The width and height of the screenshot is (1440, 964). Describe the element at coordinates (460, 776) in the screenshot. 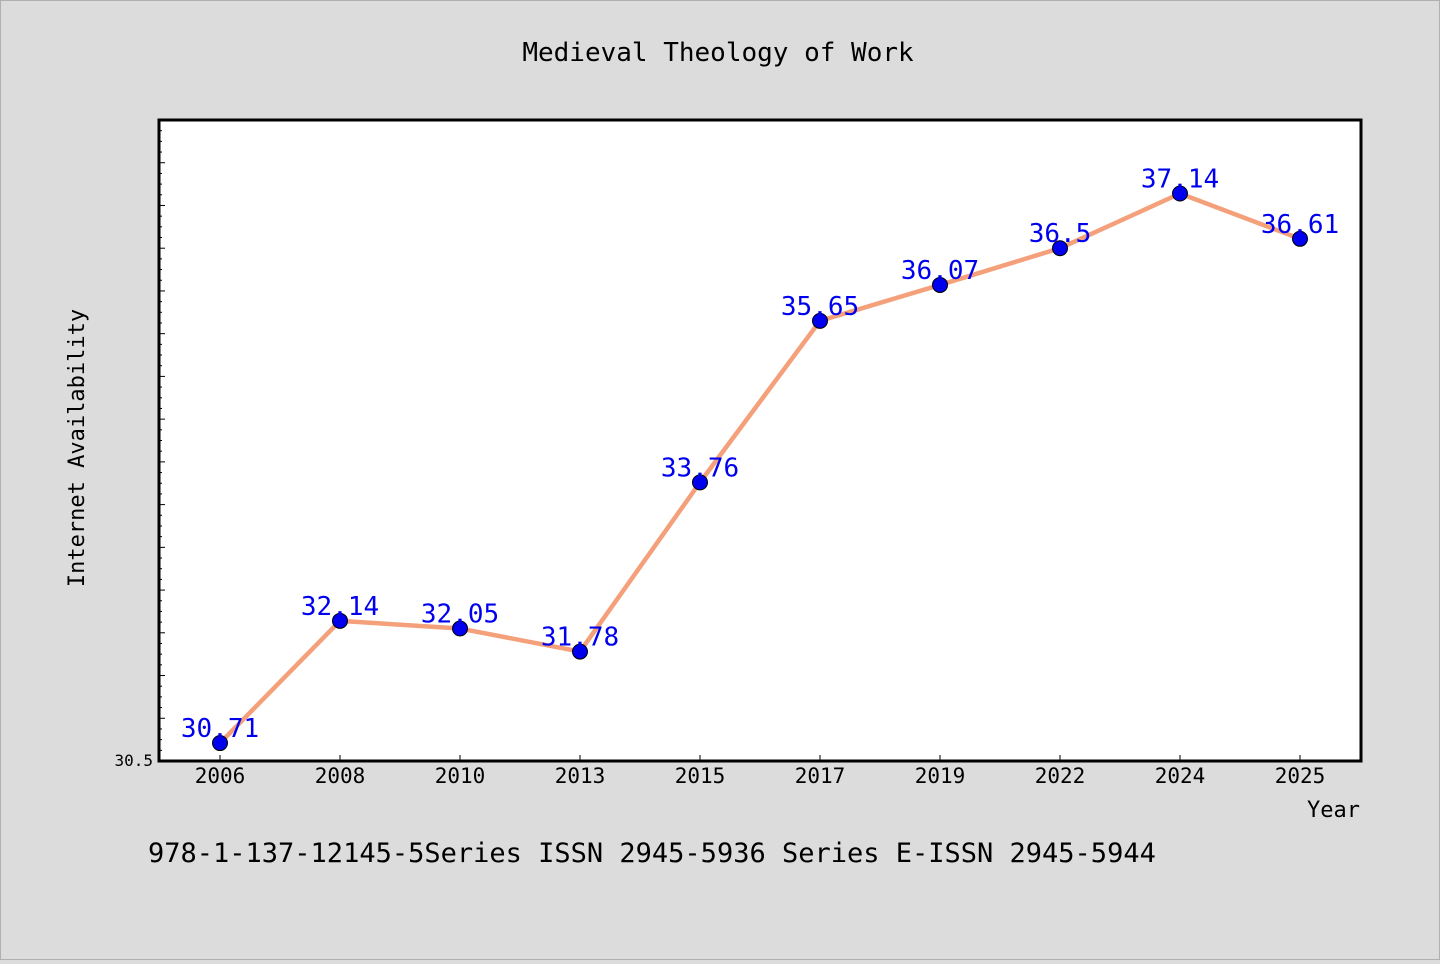

I see `x-tick-label: 2010` at that location.